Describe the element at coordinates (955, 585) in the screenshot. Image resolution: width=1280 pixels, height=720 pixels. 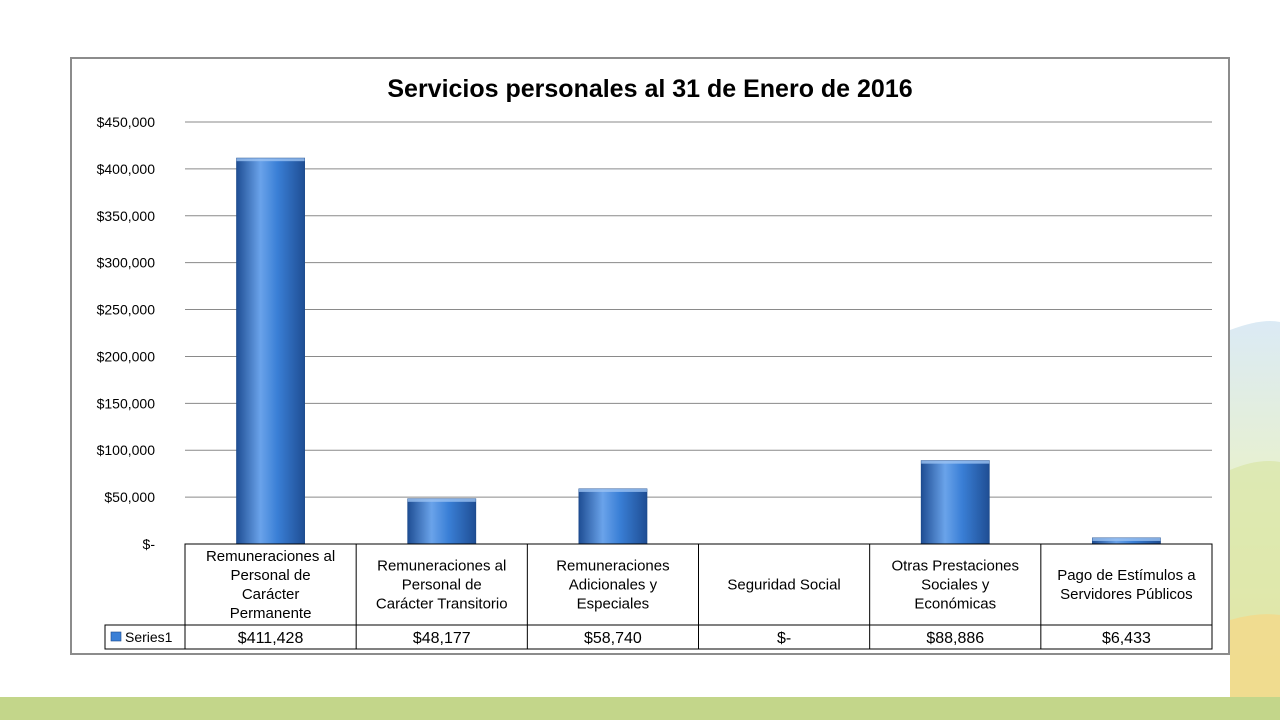
I see `x-tick-label: Sociales y` at that location.